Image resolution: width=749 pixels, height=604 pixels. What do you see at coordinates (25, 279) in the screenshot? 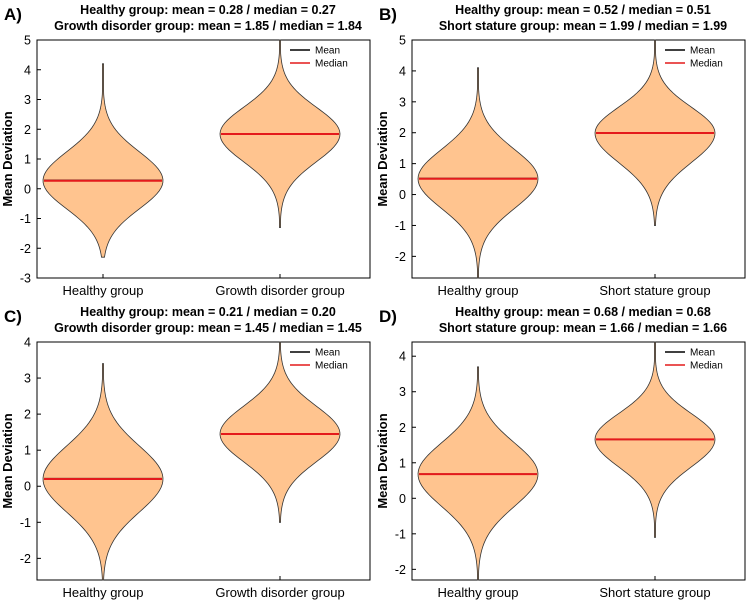
I see `y-tick-label: -3` at bounding box center [25, 279].